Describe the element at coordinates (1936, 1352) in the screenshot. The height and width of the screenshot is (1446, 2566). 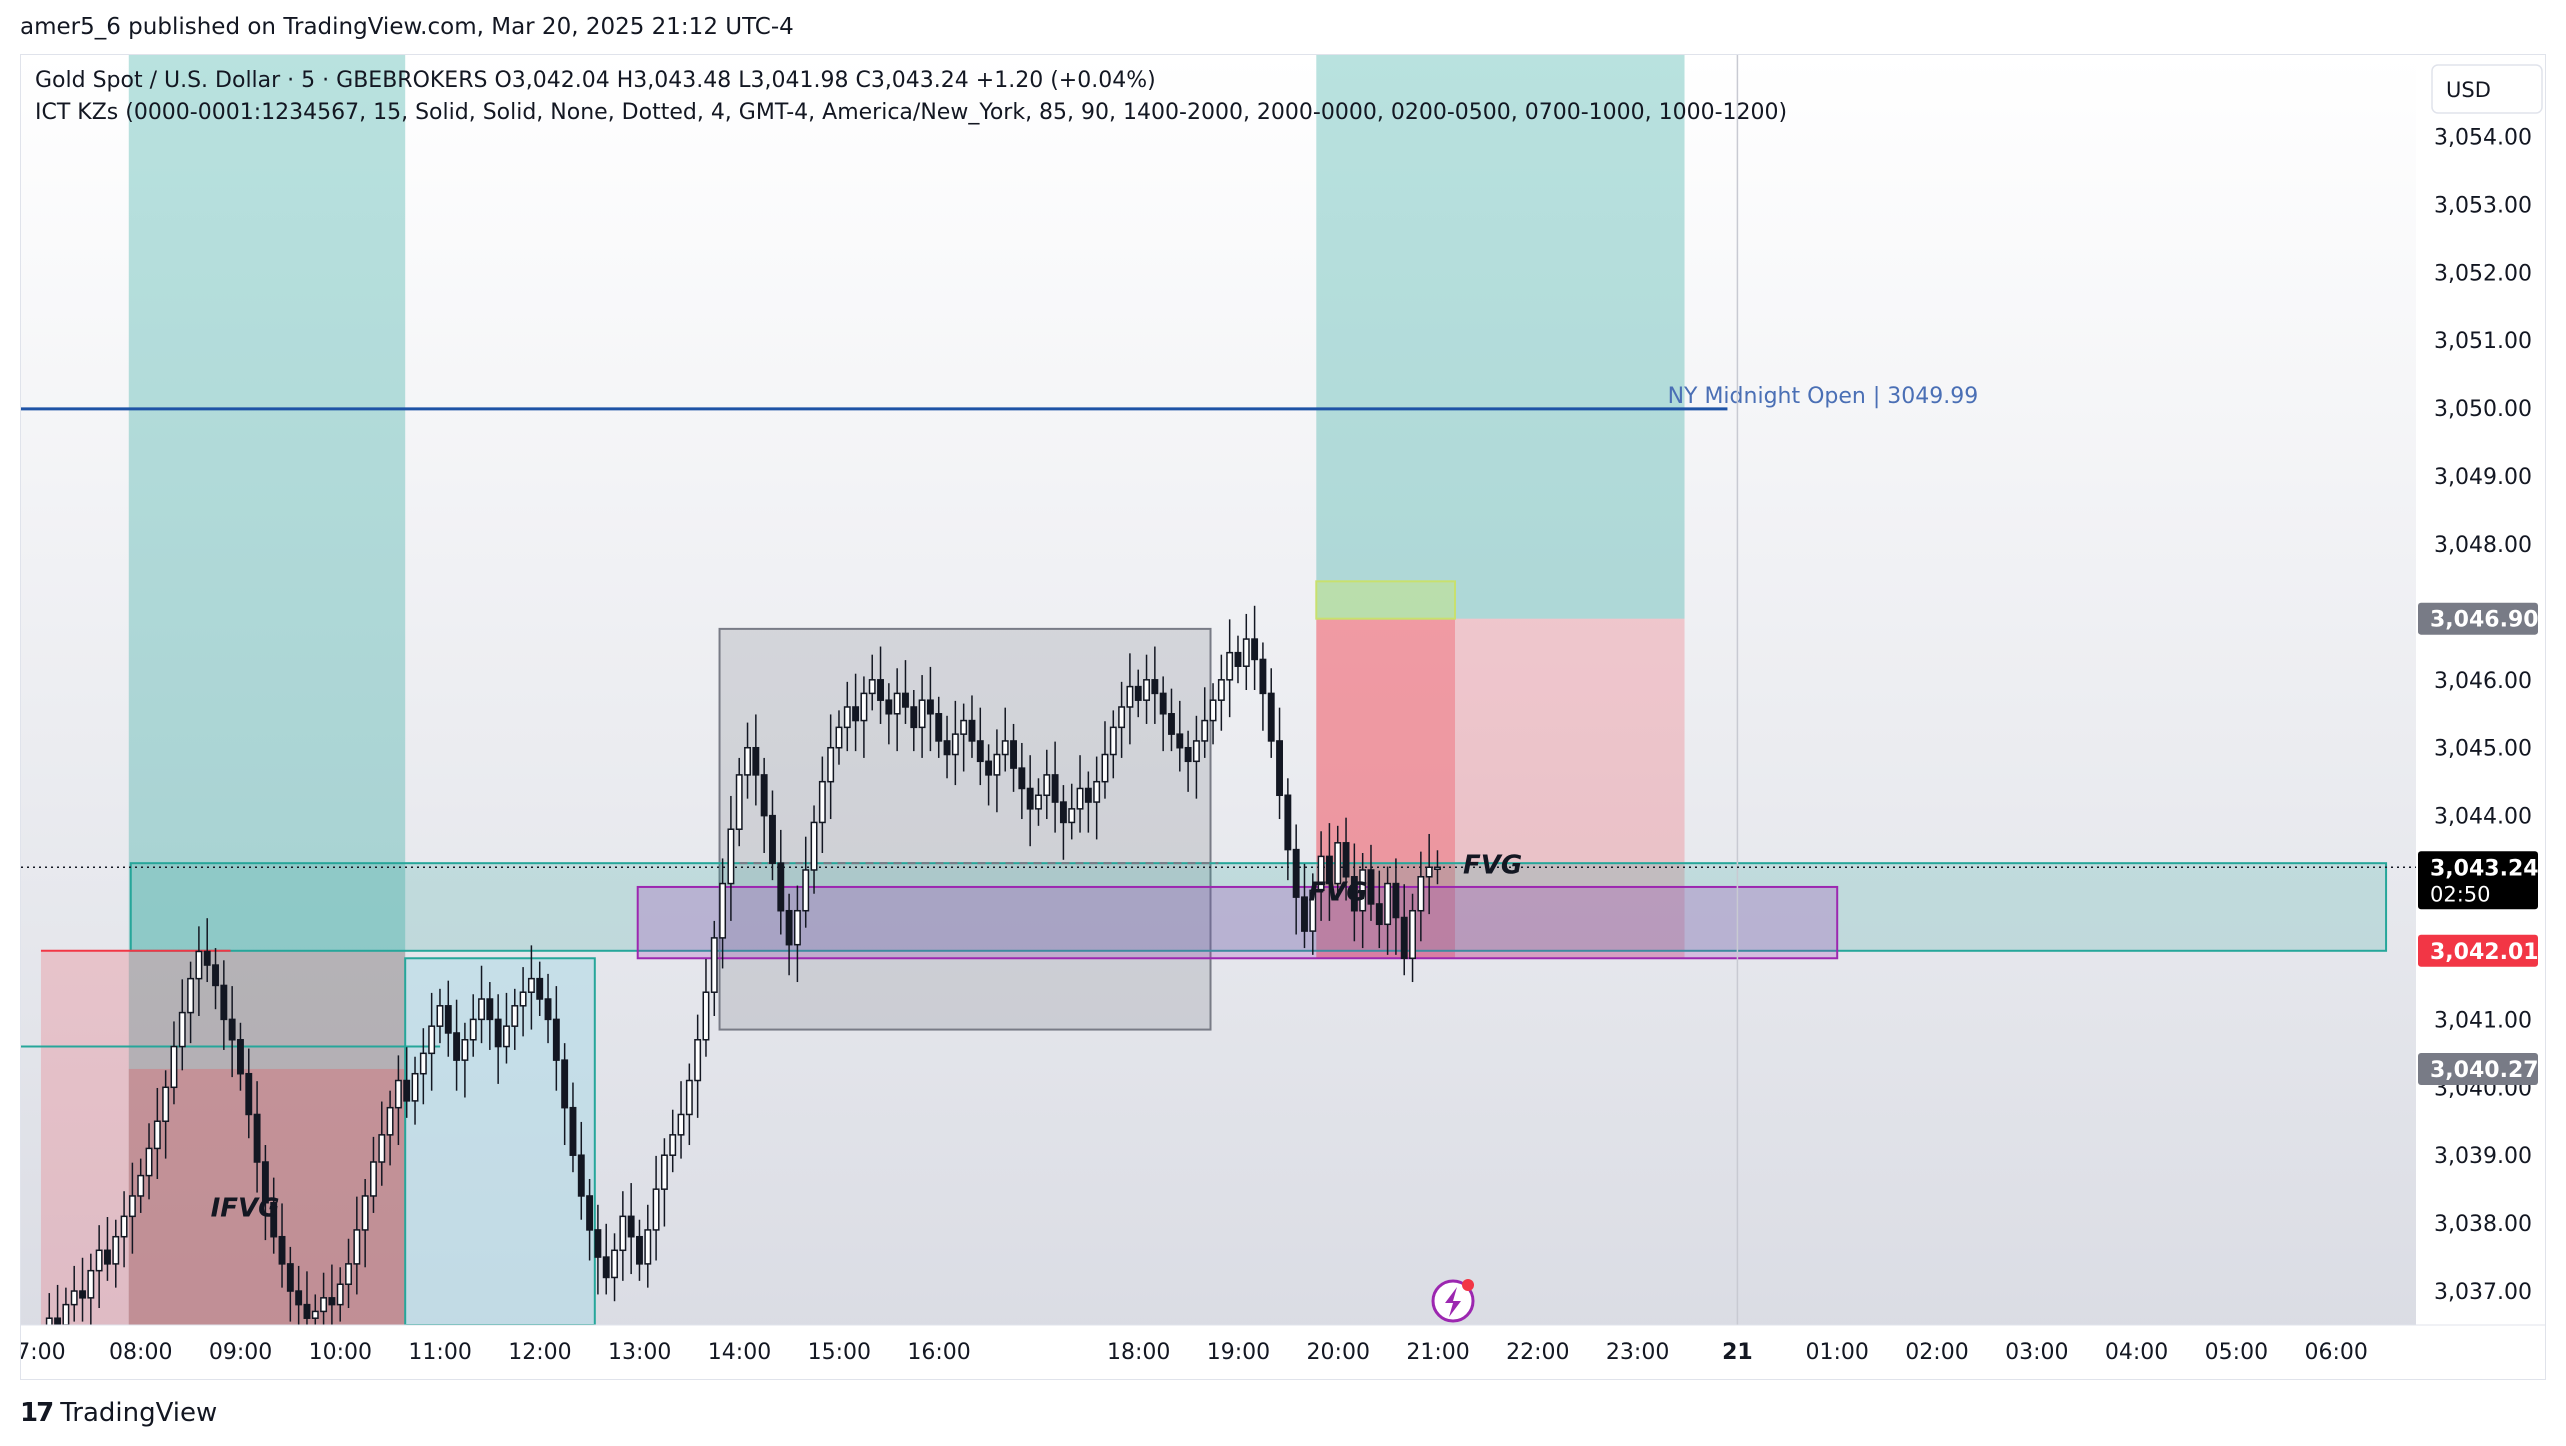
I see `x-tick-label: 02:00` at that location.